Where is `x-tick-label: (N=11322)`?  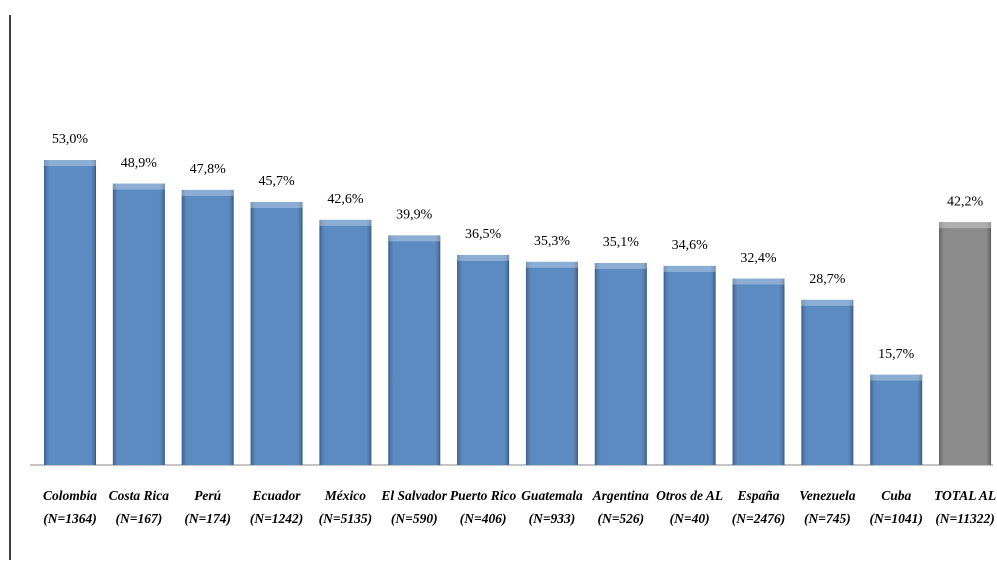
x-tick-label: (N=11322) is located at coordinates (964, 518).